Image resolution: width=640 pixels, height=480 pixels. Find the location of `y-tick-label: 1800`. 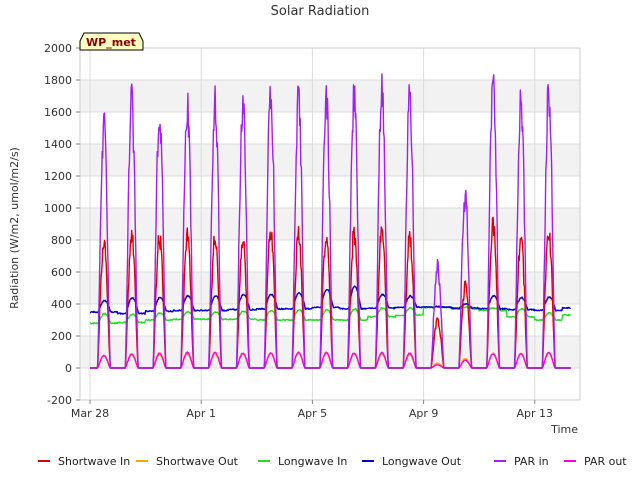

y-tick-label: 1800 is located at coordinates (58, 80).